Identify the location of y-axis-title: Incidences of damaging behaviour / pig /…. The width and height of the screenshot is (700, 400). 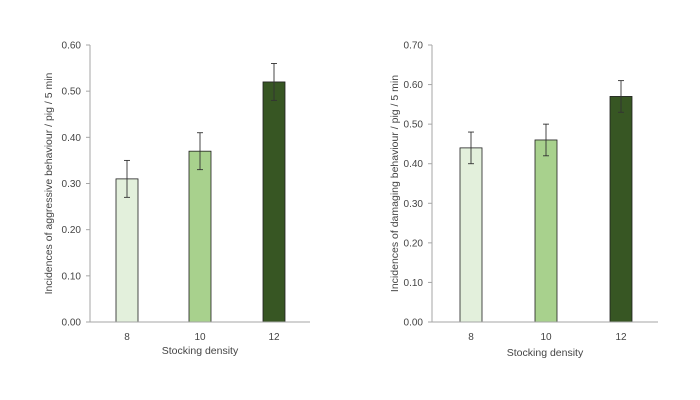
(395, 183).